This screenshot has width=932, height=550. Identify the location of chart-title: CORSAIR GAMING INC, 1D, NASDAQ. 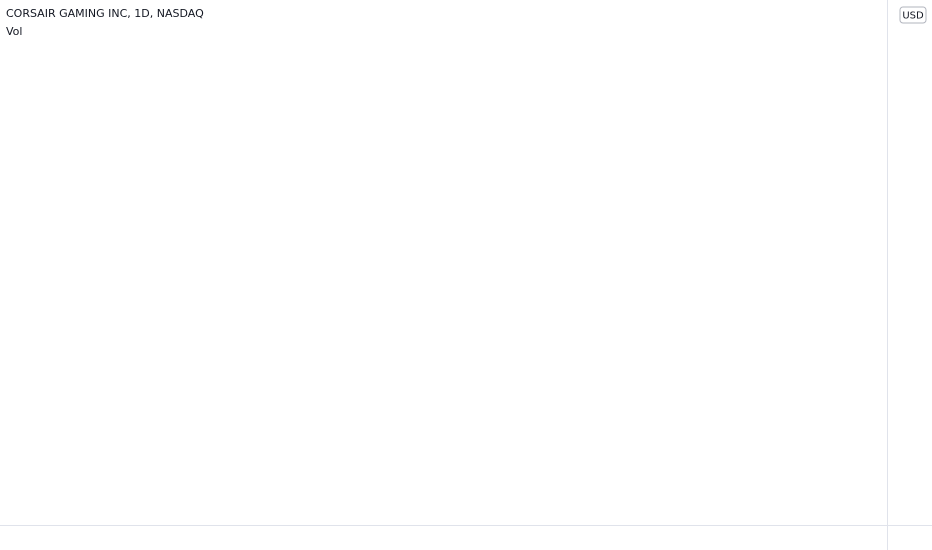
(105, 13).